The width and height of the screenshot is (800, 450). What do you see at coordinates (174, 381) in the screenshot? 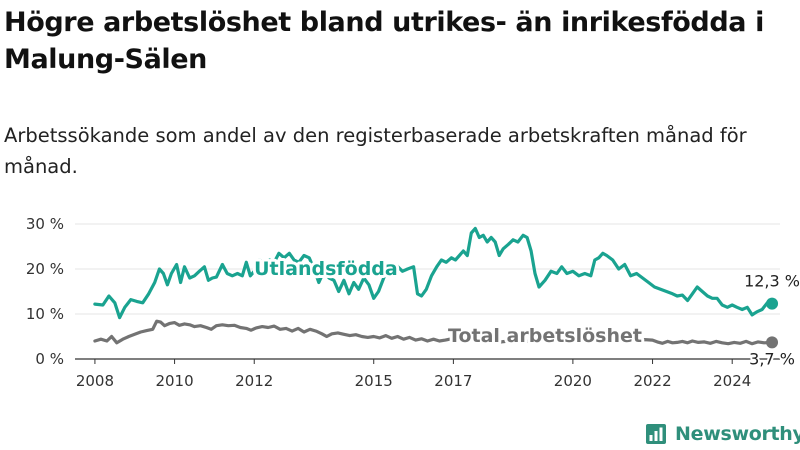
I see `x-tick-label: 2010` at bounding box center [174, 381].